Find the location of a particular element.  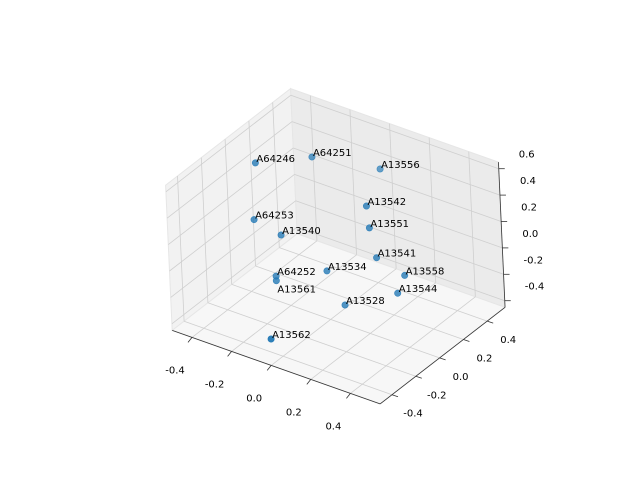

point-label: A13551 is located at coordinates (389, 224).